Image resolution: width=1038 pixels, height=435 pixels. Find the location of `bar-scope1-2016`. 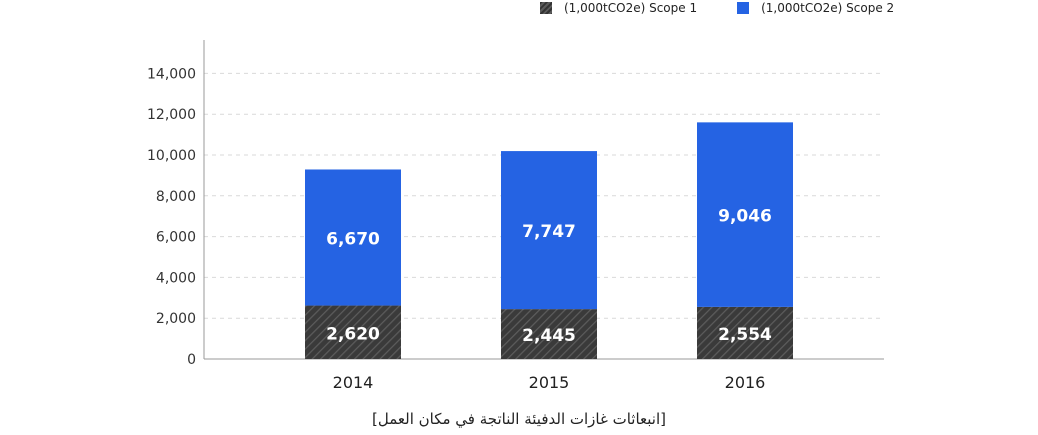

bar-scope1-2016 is located at coordinates (745, 332).